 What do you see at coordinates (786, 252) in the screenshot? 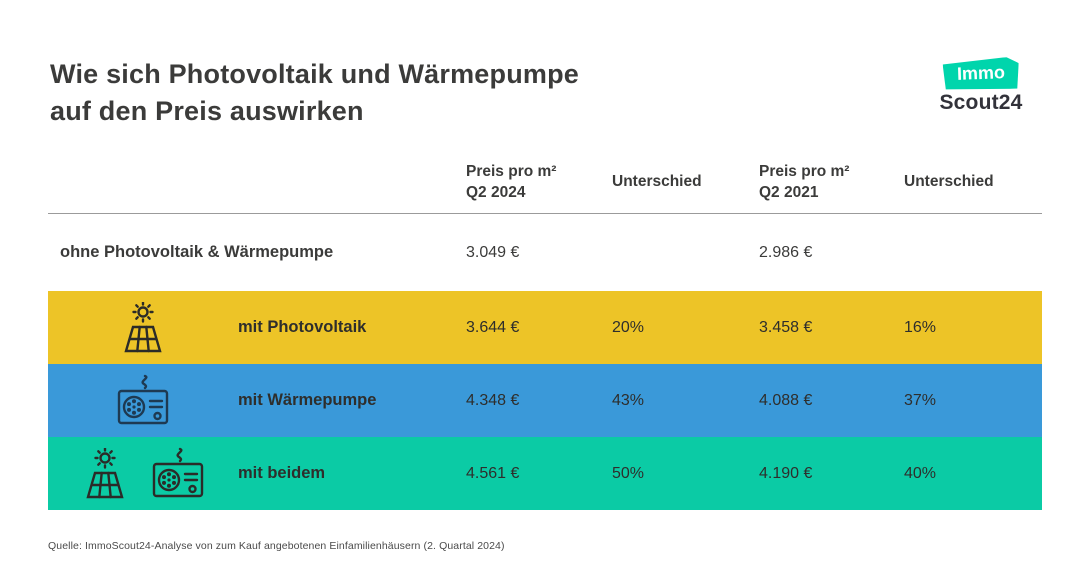
I see `price-q2-2021: 2.986 €` at bounding box center [786, 252].